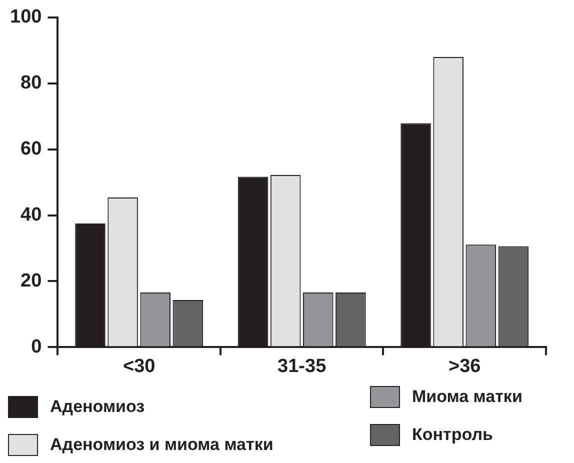 The width and height of the screenshot is (574, 463). I want to click on y-tick-label: 40, so click(31, 215).